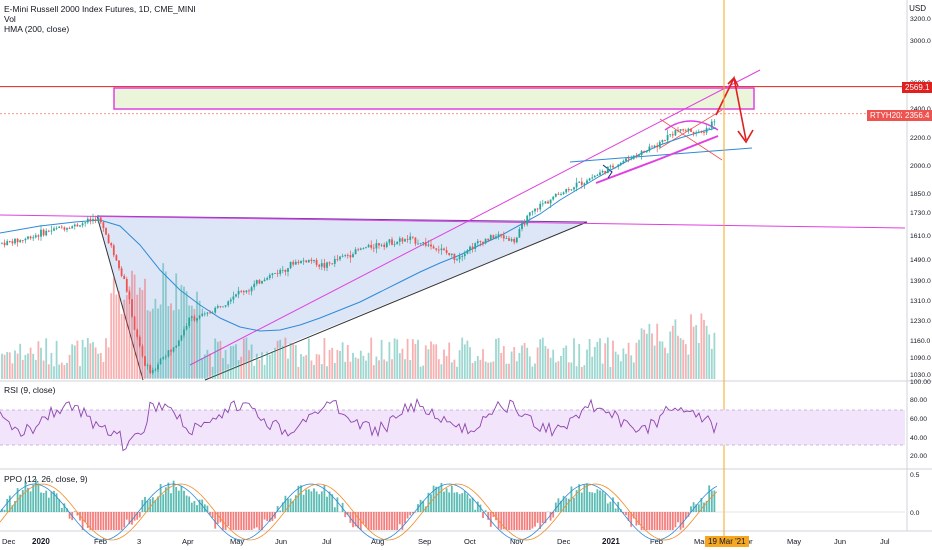 The height and width of the screenshot is (550, 932). What do you see at coordinates (452, 427) in the screenshot?
I see `rsi-band` at bounding box center [452, 427].